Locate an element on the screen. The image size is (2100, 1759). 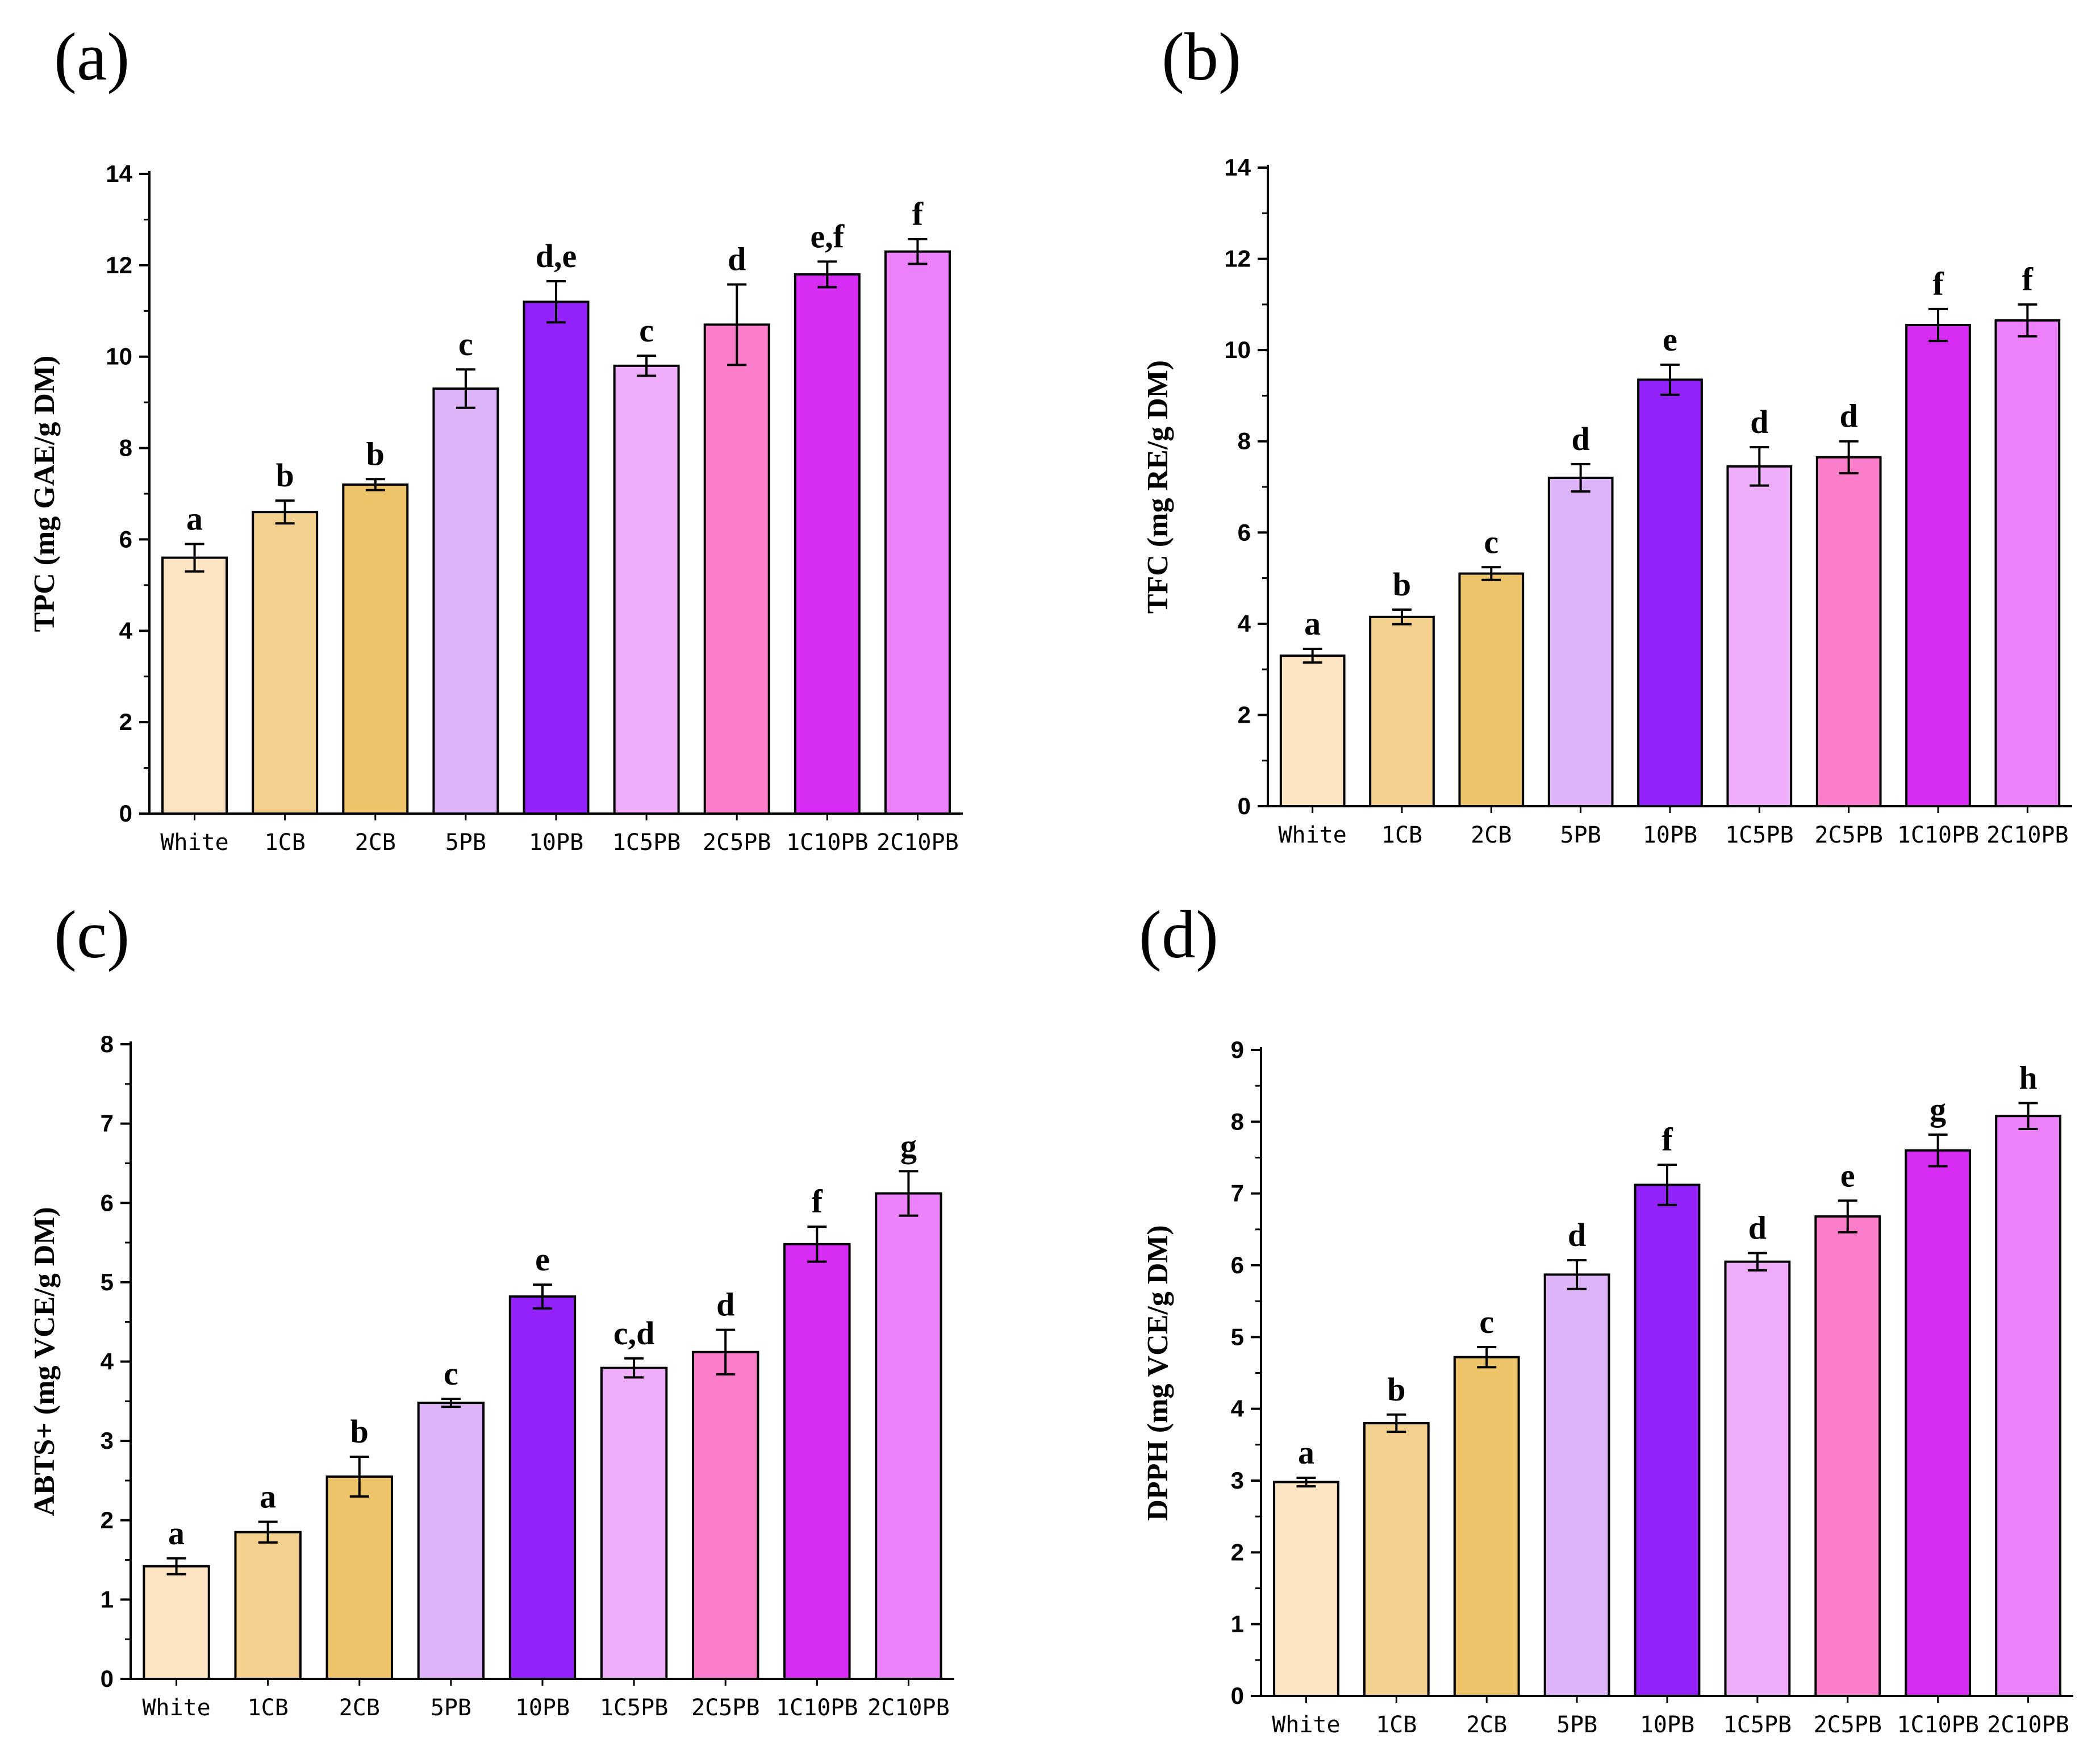
y-tick-label: 9 is located at coordinates (1237, 1049).